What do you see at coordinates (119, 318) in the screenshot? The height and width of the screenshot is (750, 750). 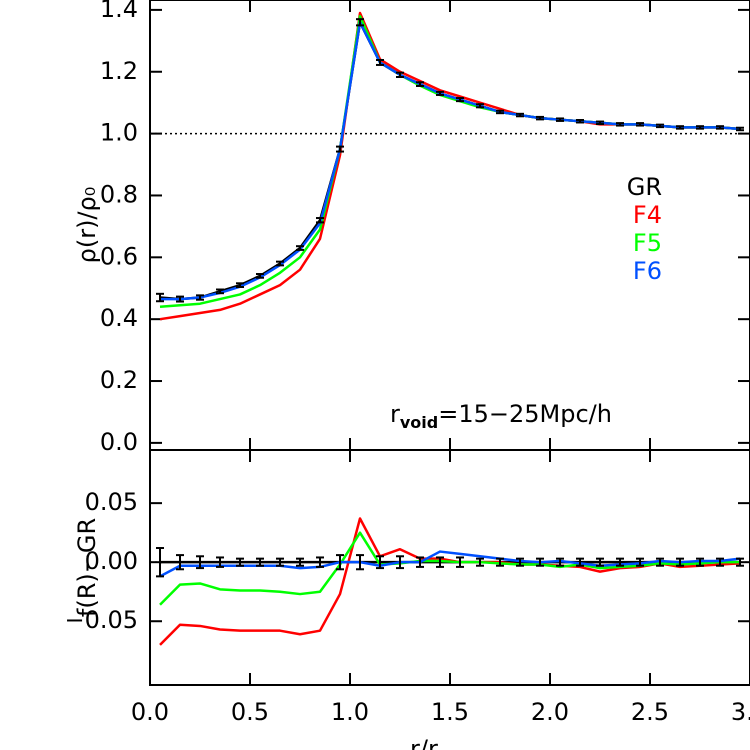 I see `y-tick-label: 0.4` at bounding box center [119, 318].